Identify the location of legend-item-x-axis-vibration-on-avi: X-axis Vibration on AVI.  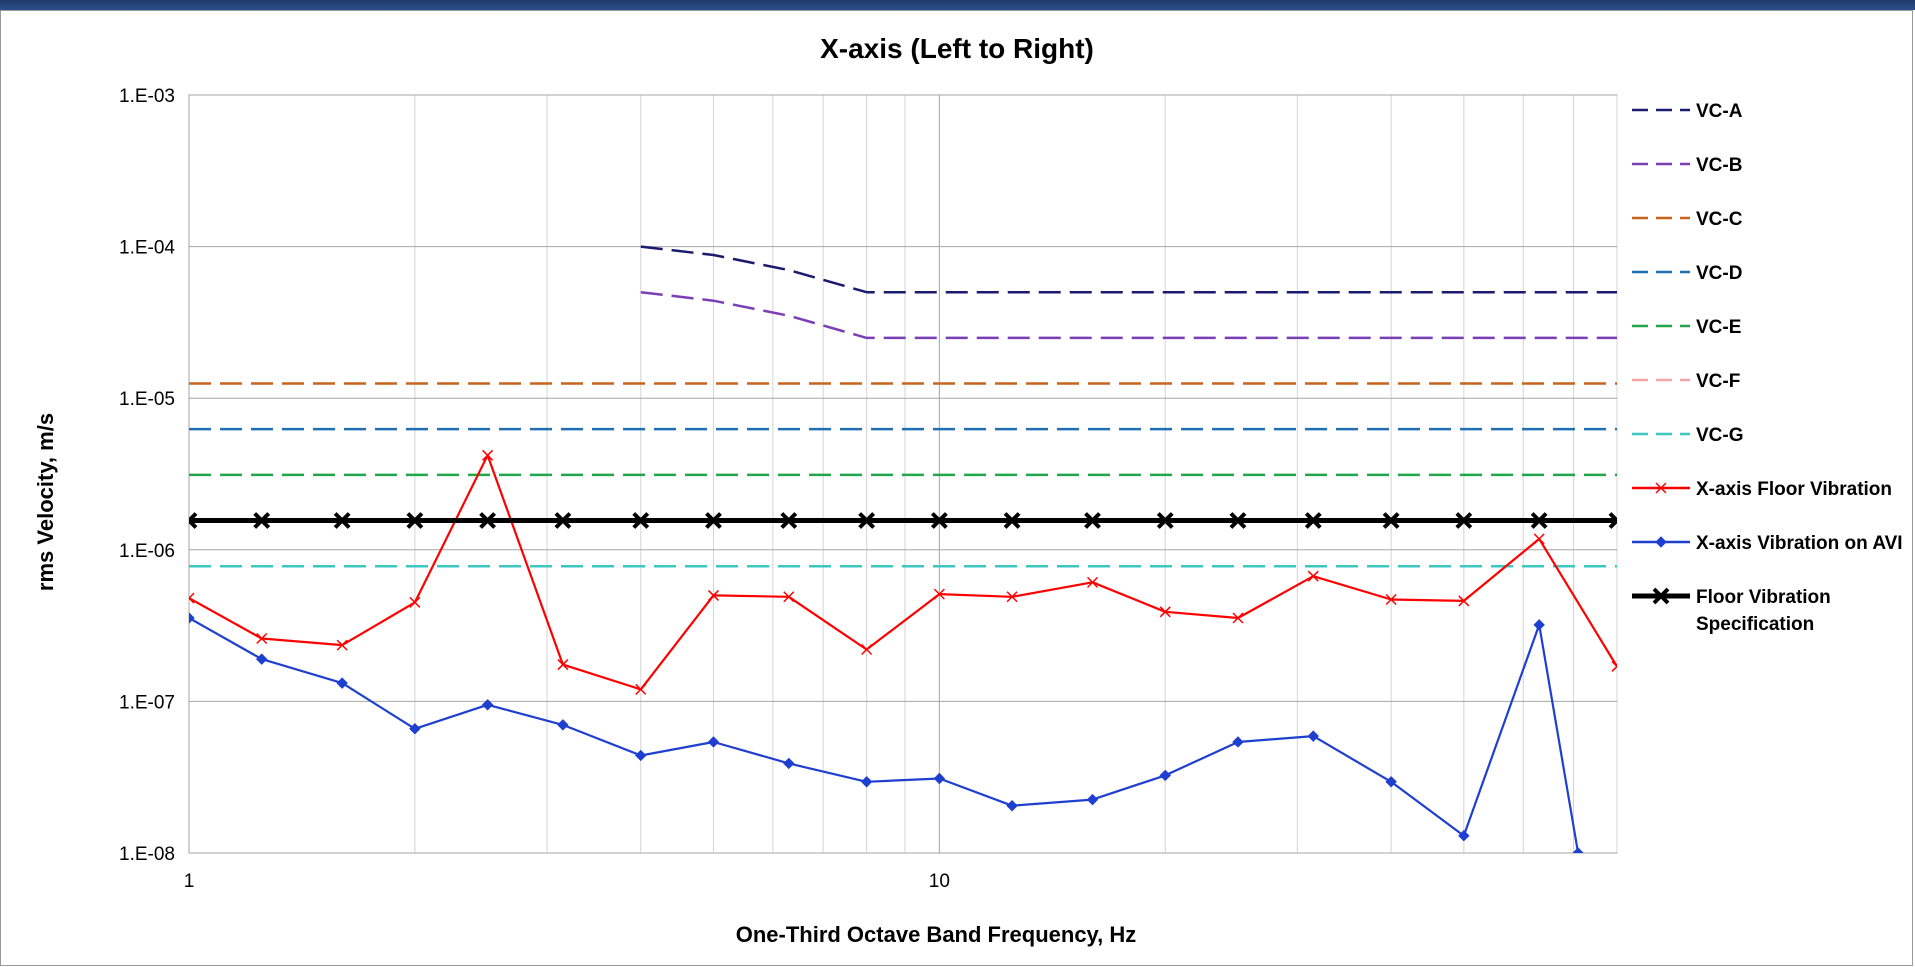
(1767, 543).